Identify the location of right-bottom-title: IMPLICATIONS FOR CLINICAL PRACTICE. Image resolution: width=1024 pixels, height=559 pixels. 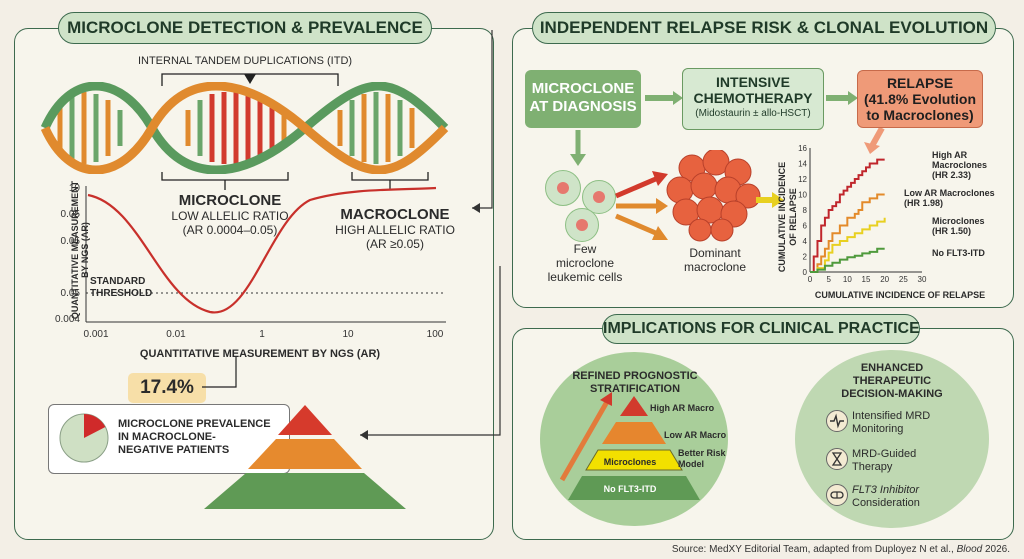
(761, 329).